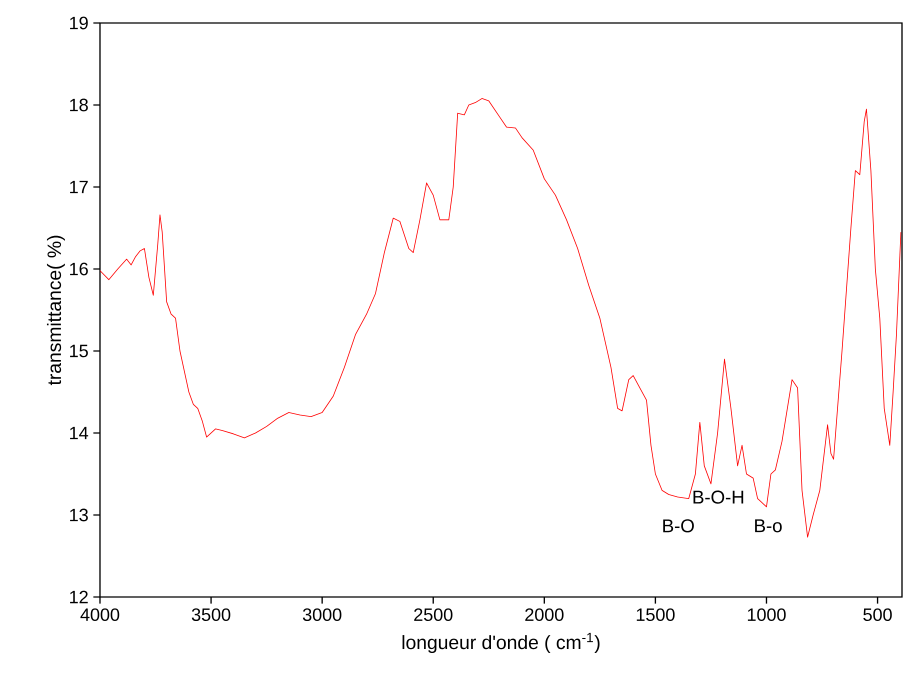 This screenshot has width=904, height=686. Describe the element at coordinates (55, 311) in the screenshot. I see `y-axis-title: transmittance( %)` at that location.